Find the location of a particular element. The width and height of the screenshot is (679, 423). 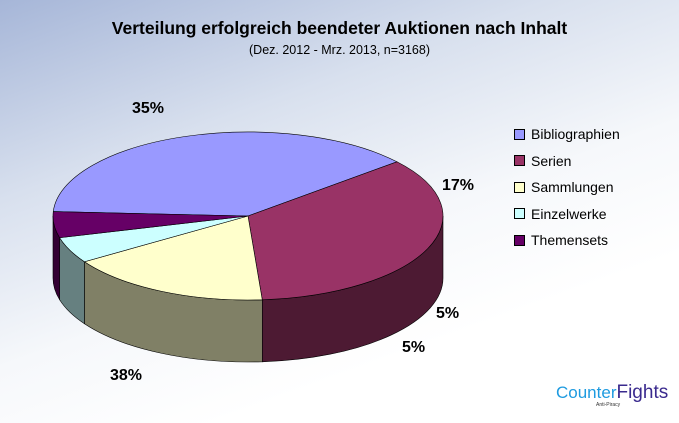

legend-label: Themensets is located at coordinates (570, 240).